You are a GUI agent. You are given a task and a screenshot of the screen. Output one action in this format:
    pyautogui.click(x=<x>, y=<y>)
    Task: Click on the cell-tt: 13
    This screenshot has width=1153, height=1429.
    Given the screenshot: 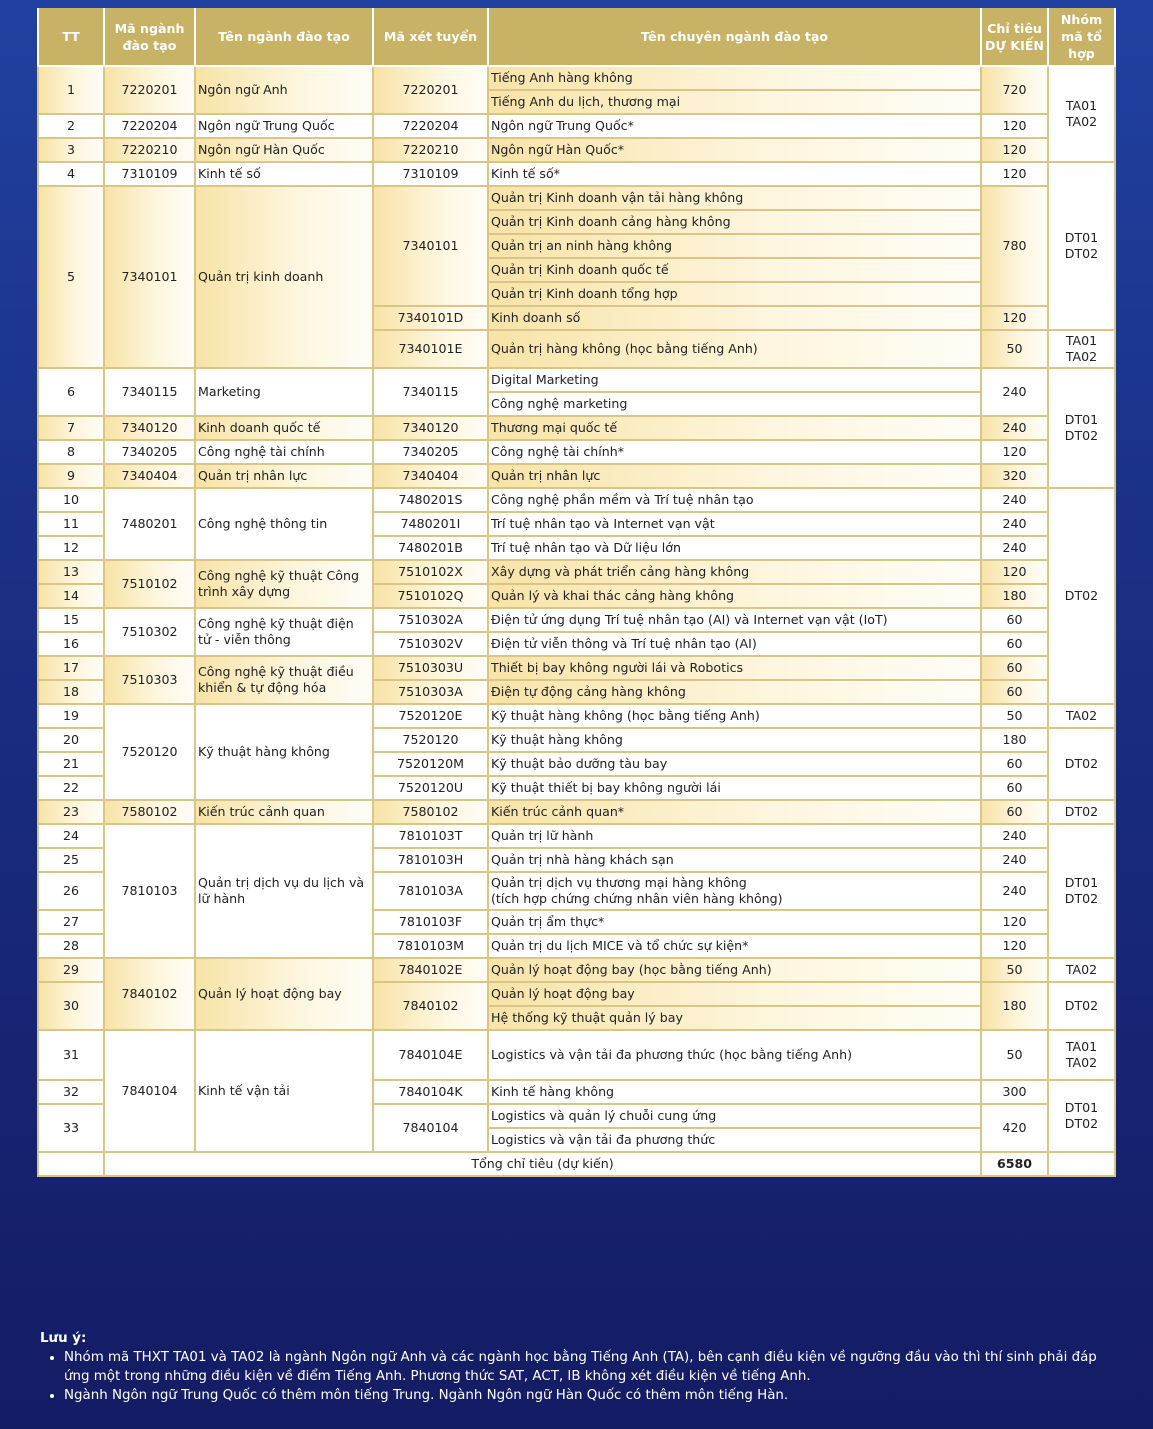 What is the action you would take?
    pyautogui.click(x=71, y=572)
    